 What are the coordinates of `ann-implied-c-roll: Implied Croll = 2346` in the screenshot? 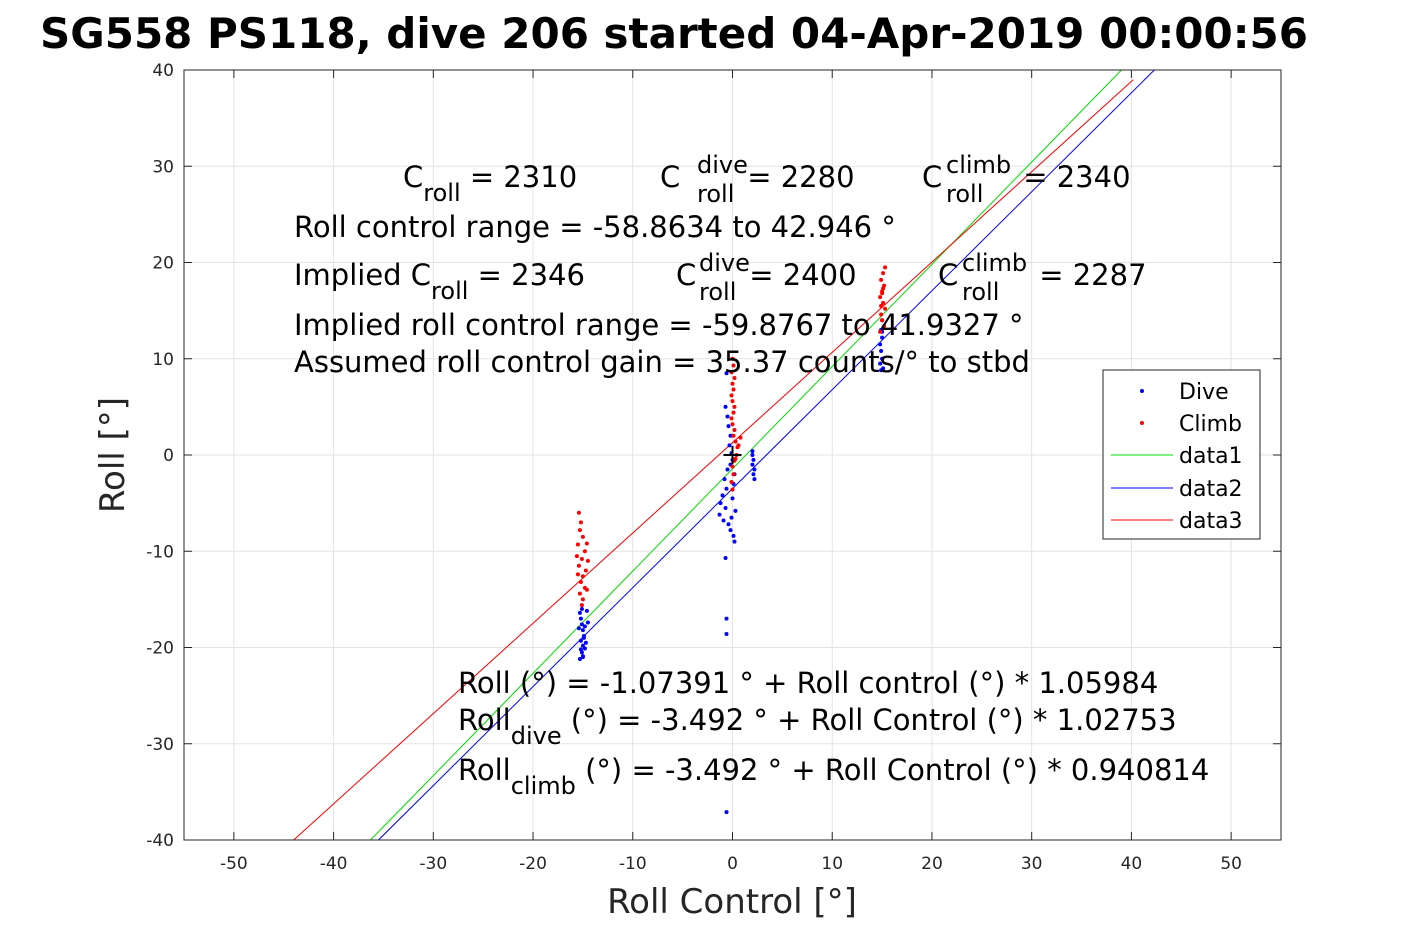 It's located at (439, 281).